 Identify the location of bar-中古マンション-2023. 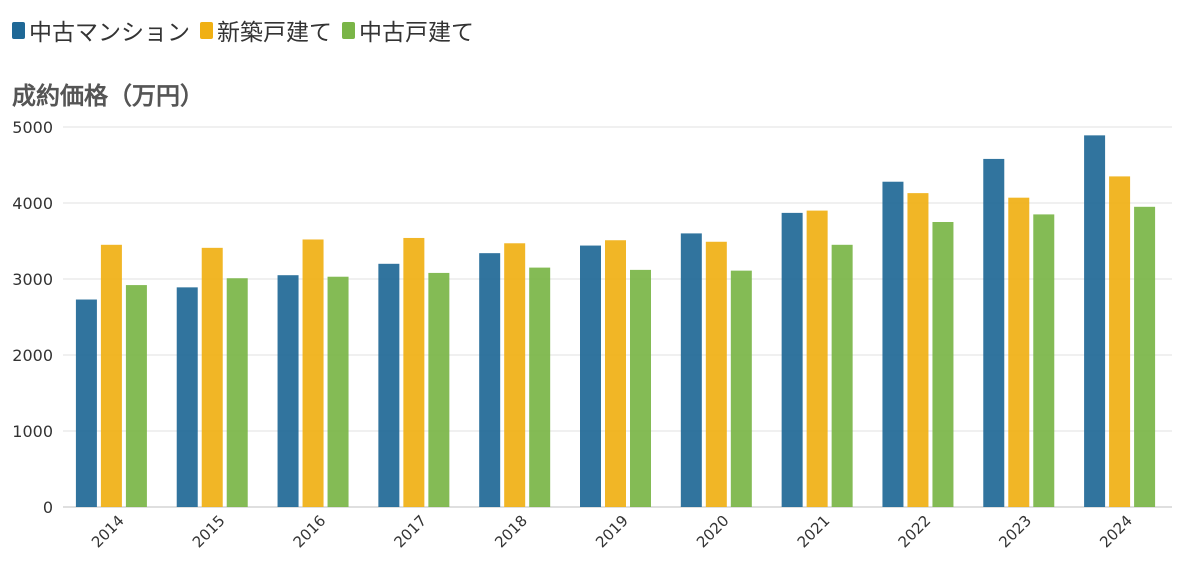
(994, 333).